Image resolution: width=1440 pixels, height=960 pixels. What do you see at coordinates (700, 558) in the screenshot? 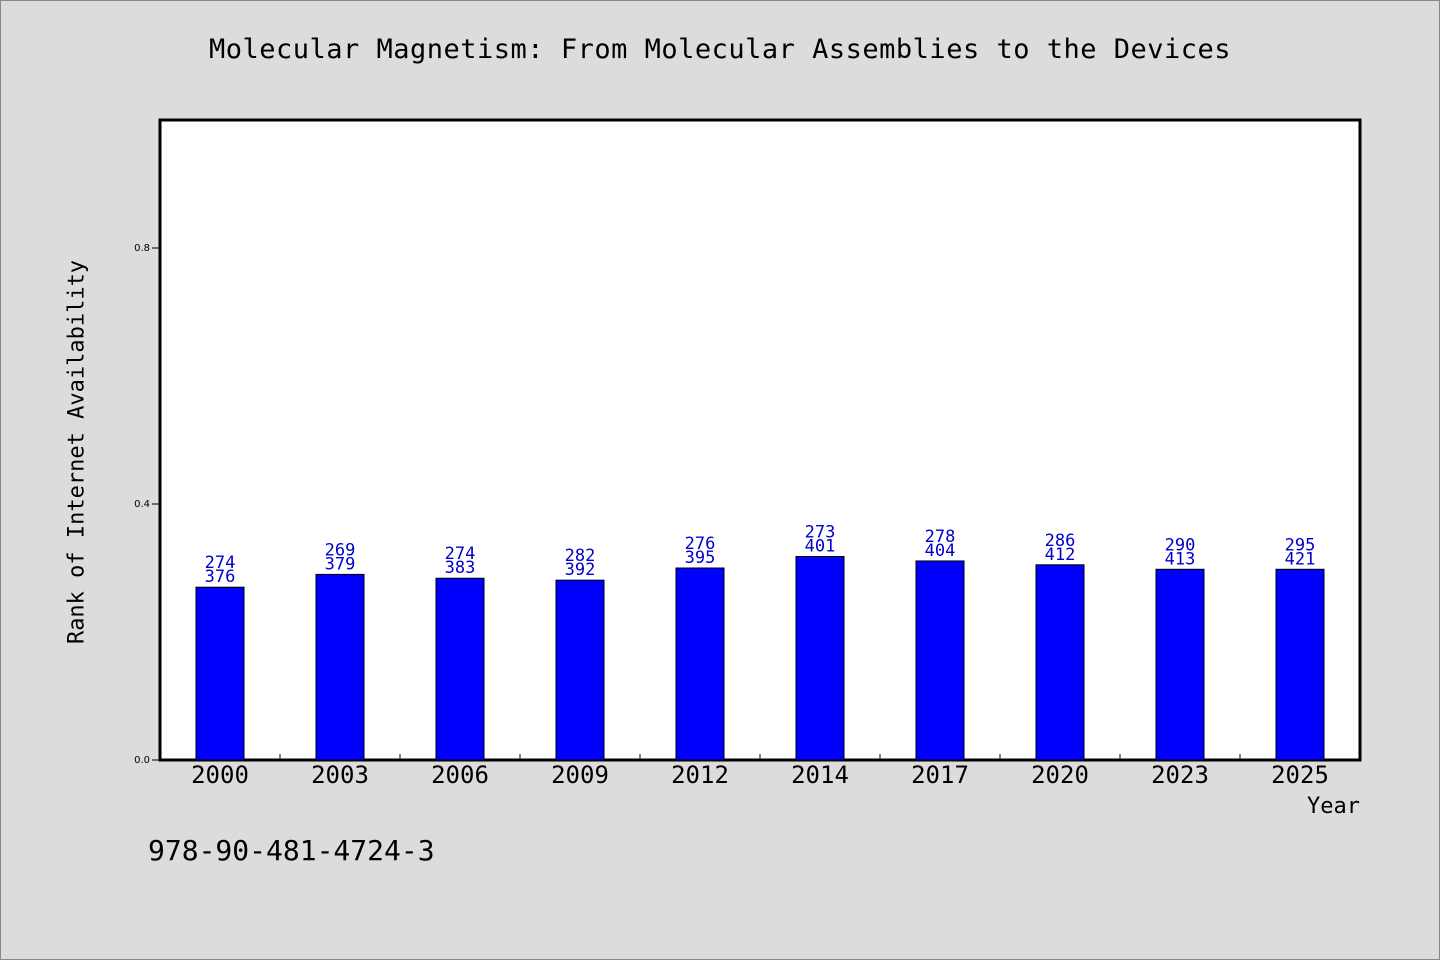
I see `bar-label-bottom: 395` at bounding box center [700, 558].